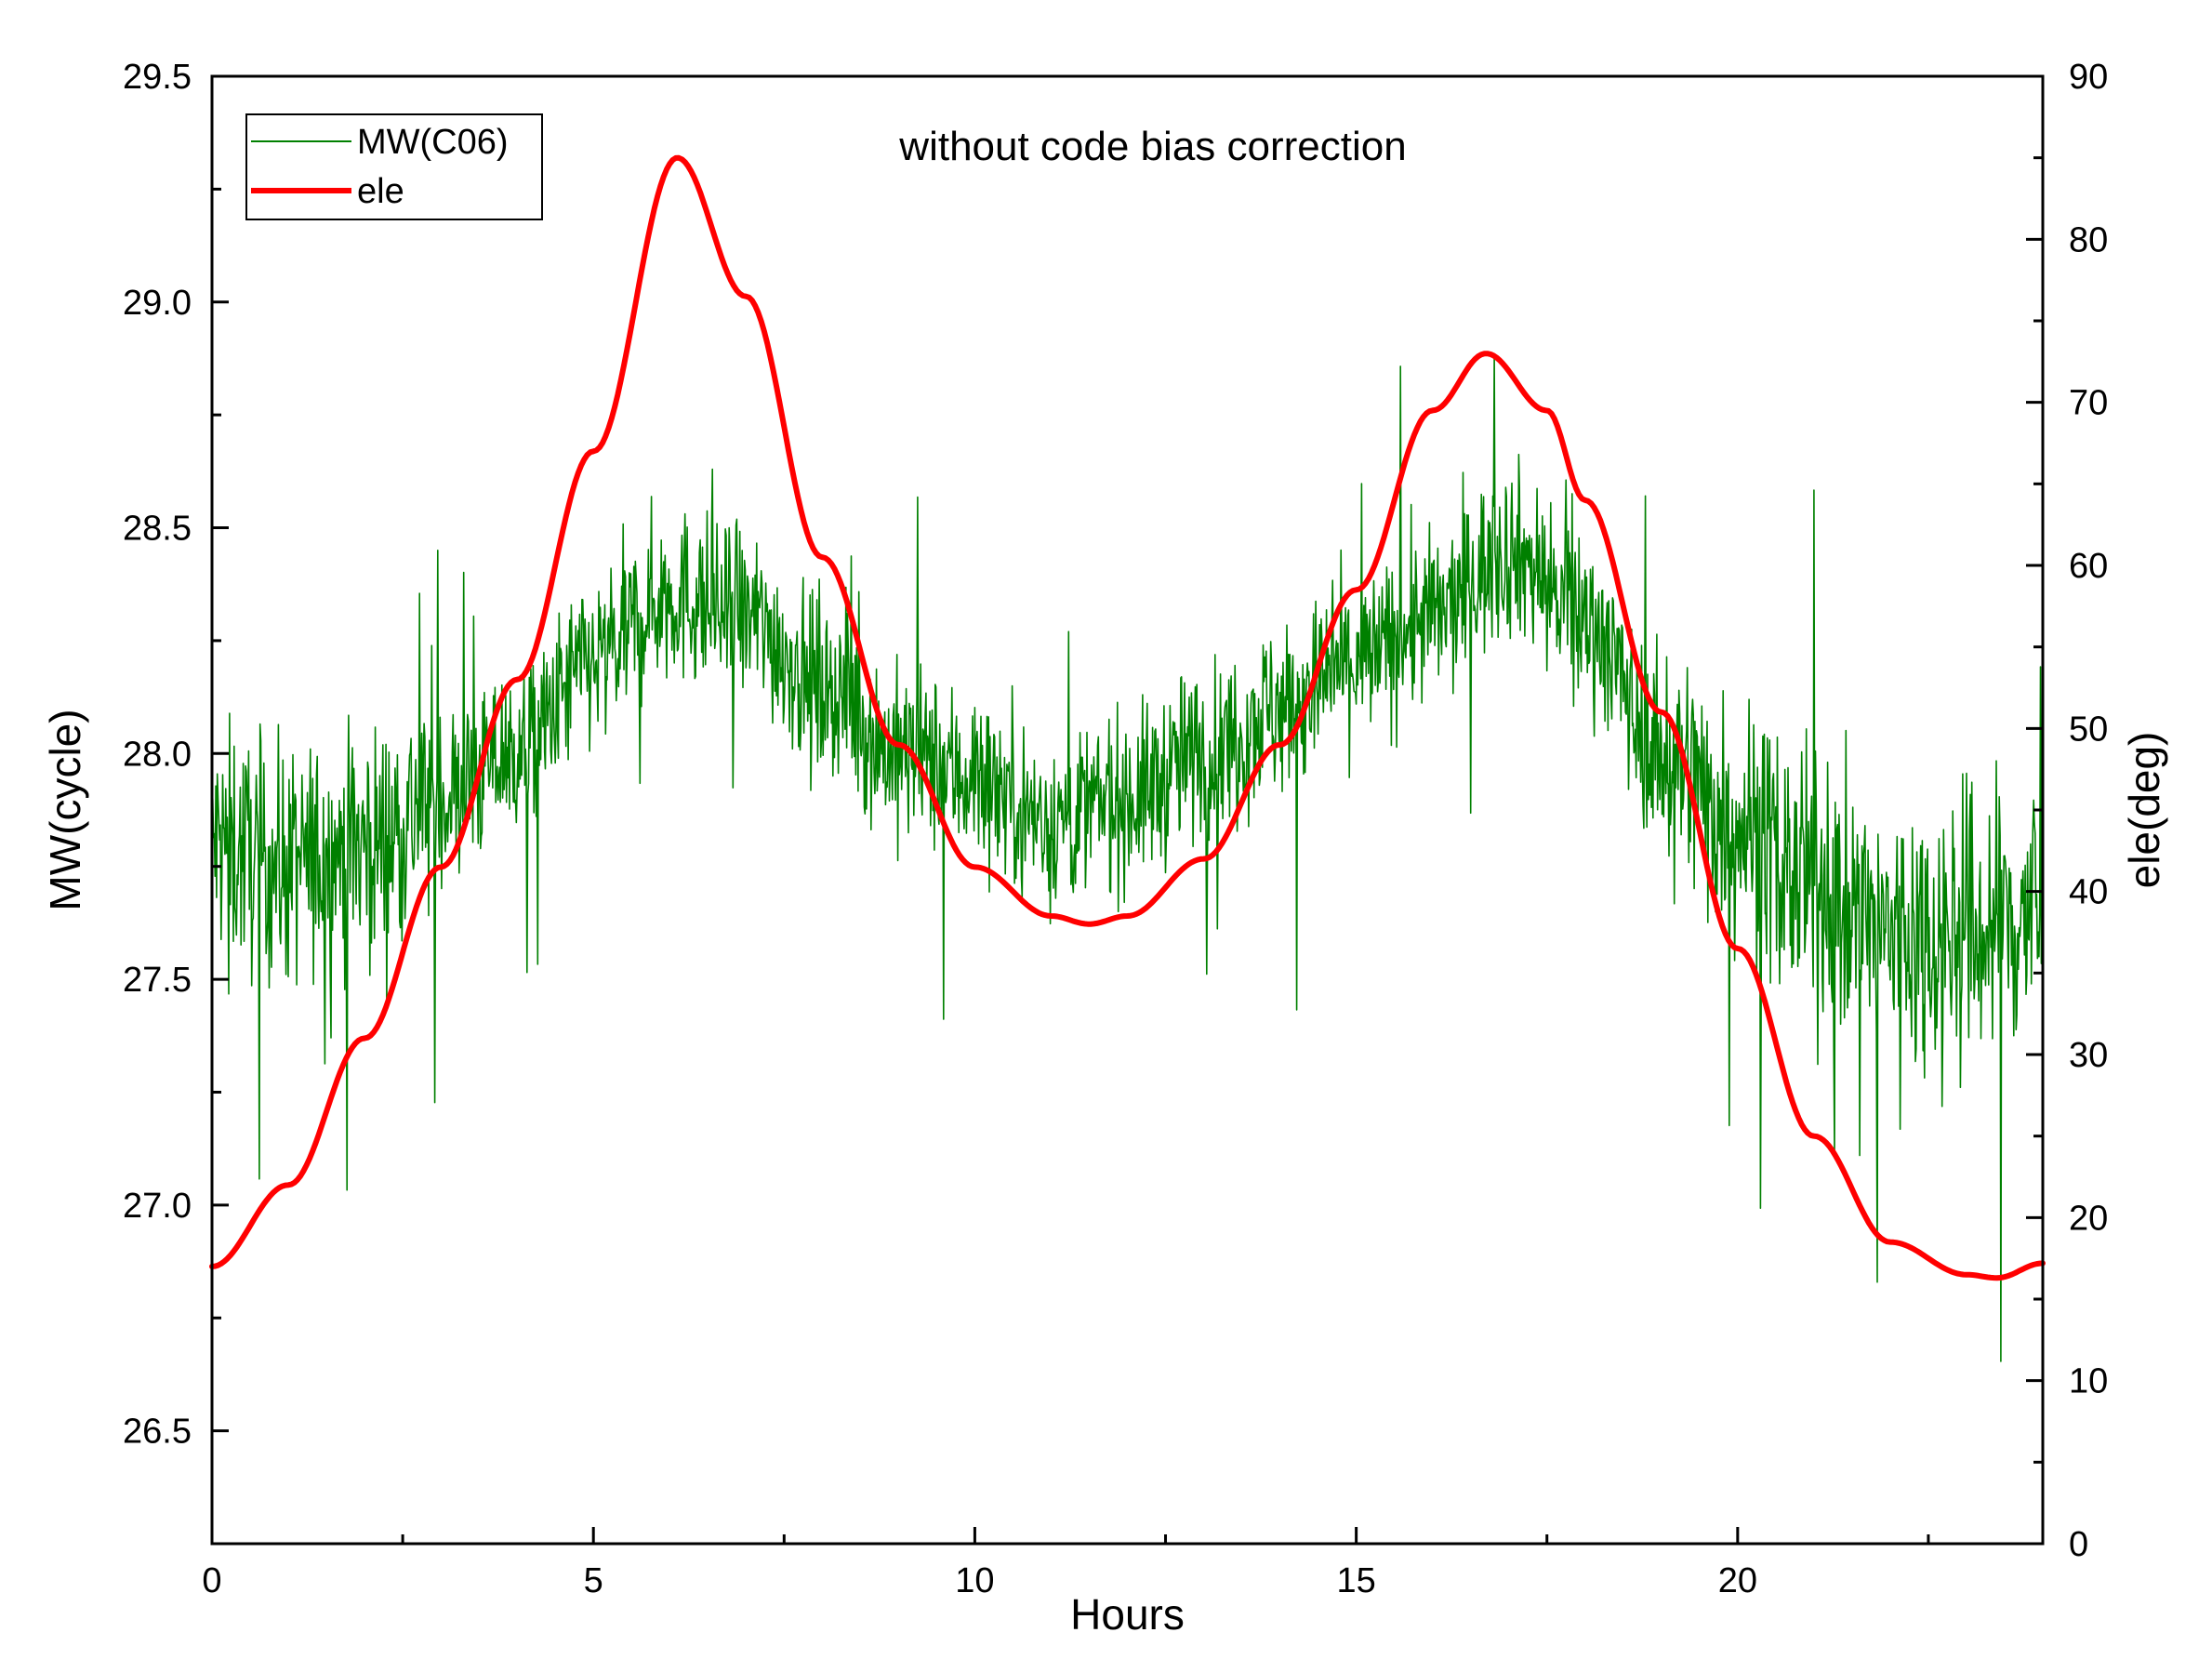  I want to click on y-left-tick-label: 28.5, so click(157, 530).